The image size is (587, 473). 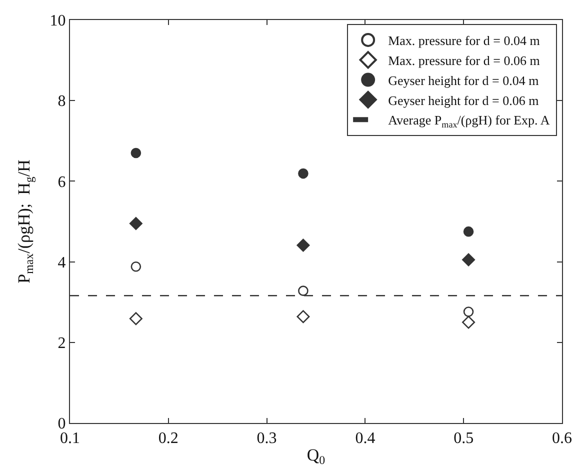 What do you see at coordinates (62, 263) in the screenshot?
I see `y-tick-label: 4` at bounding box center [62, 263].